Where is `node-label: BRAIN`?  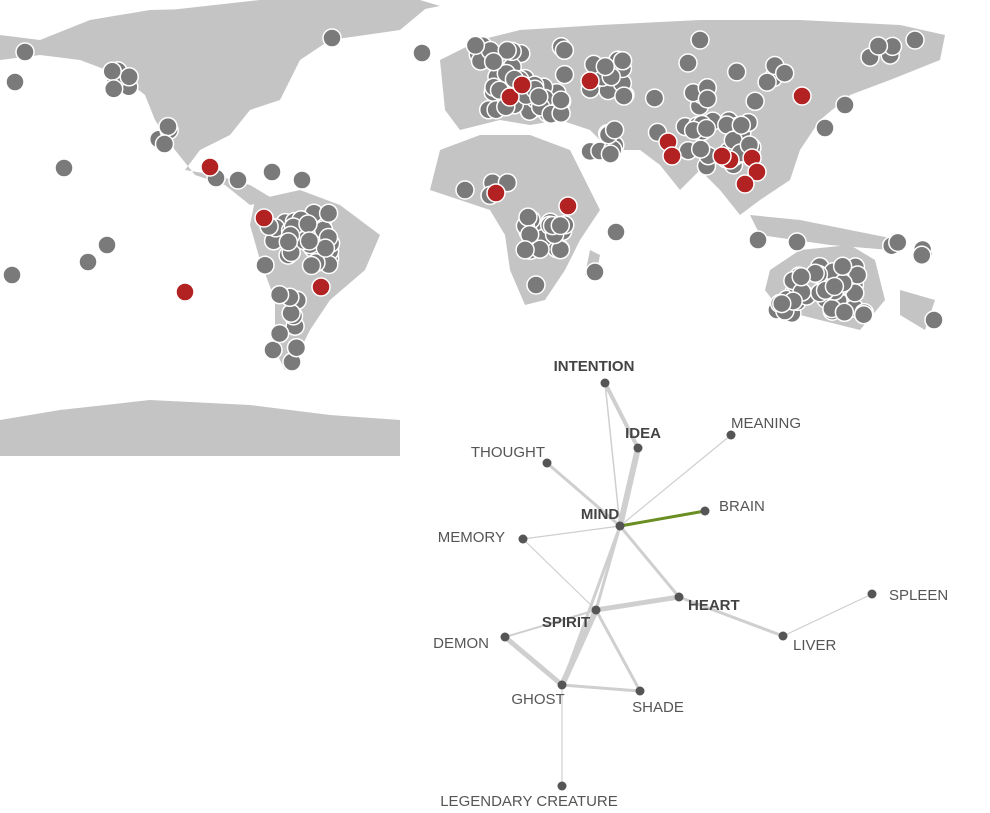 node-label: BRAIN is located at coordinates (742, 506).